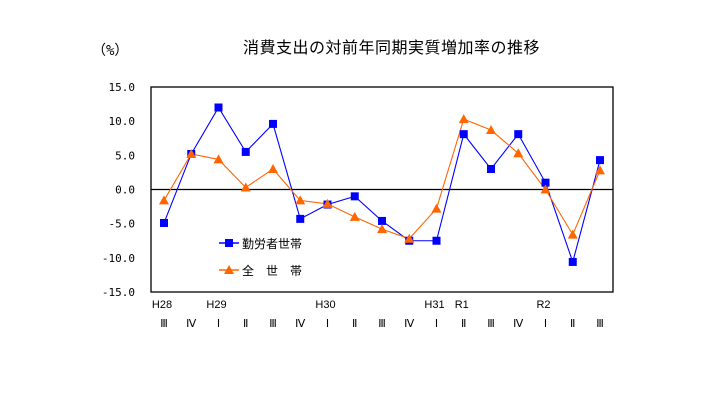 The height and width of the screenshot is (404, 723). What do you see at coordinates (229, 269) in the screenshot?
I see `legend-triangle-icon` at bounding box center [229, 269].